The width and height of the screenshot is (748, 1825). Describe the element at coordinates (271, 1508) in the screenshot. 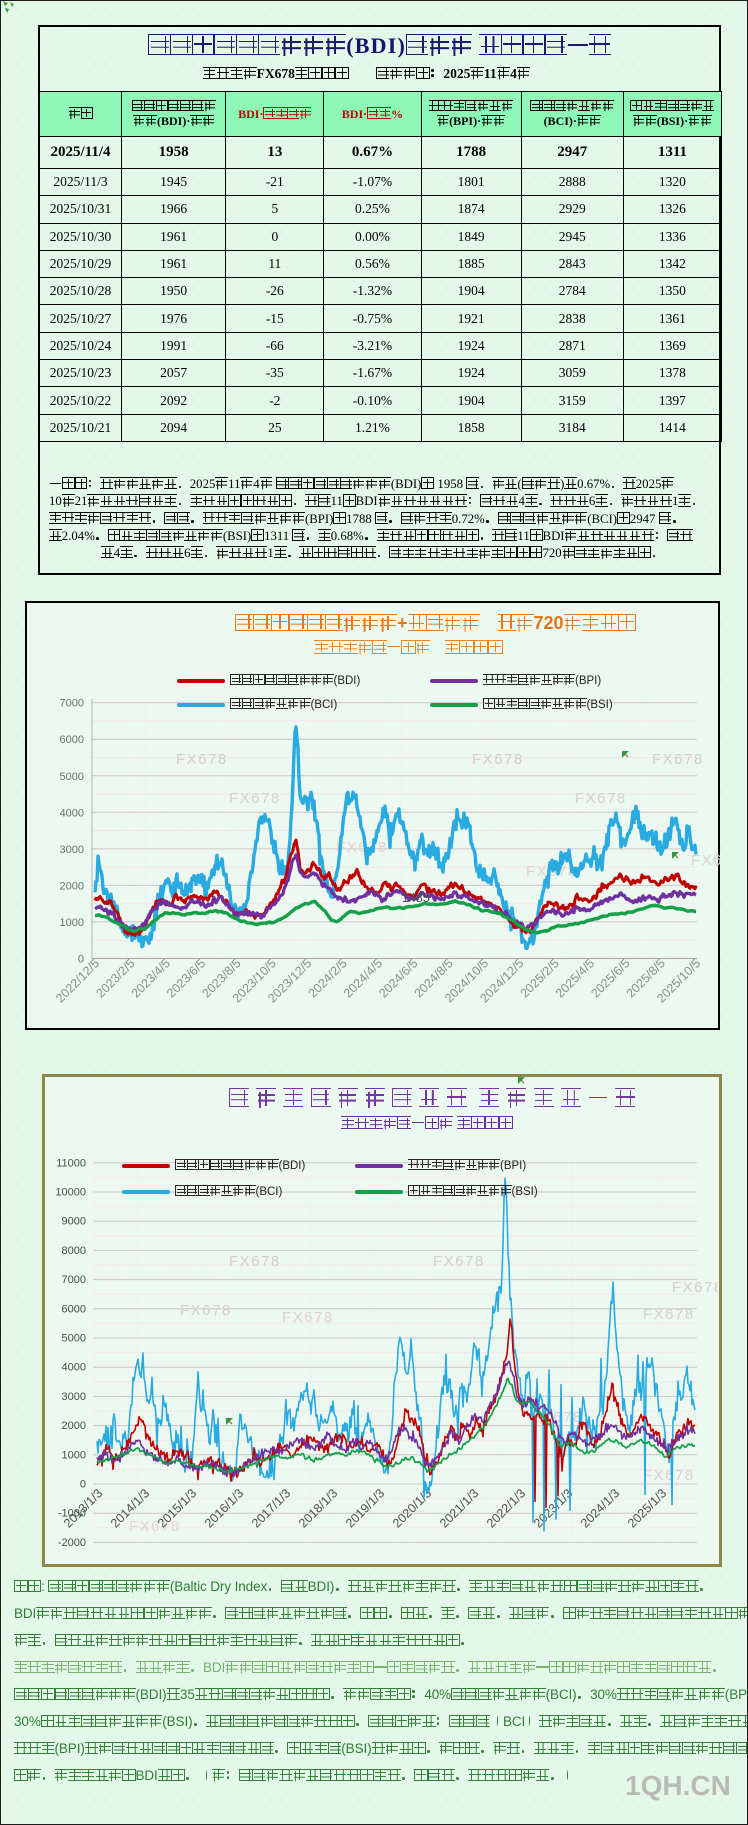

I see `svg-text: 2017/1/3` at that location.